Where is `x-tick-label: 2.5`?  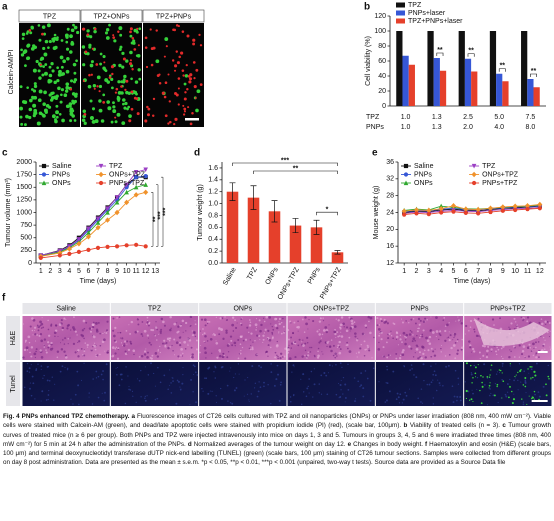 x-tick-label: 2.5 is located at coordinates (468, 117).